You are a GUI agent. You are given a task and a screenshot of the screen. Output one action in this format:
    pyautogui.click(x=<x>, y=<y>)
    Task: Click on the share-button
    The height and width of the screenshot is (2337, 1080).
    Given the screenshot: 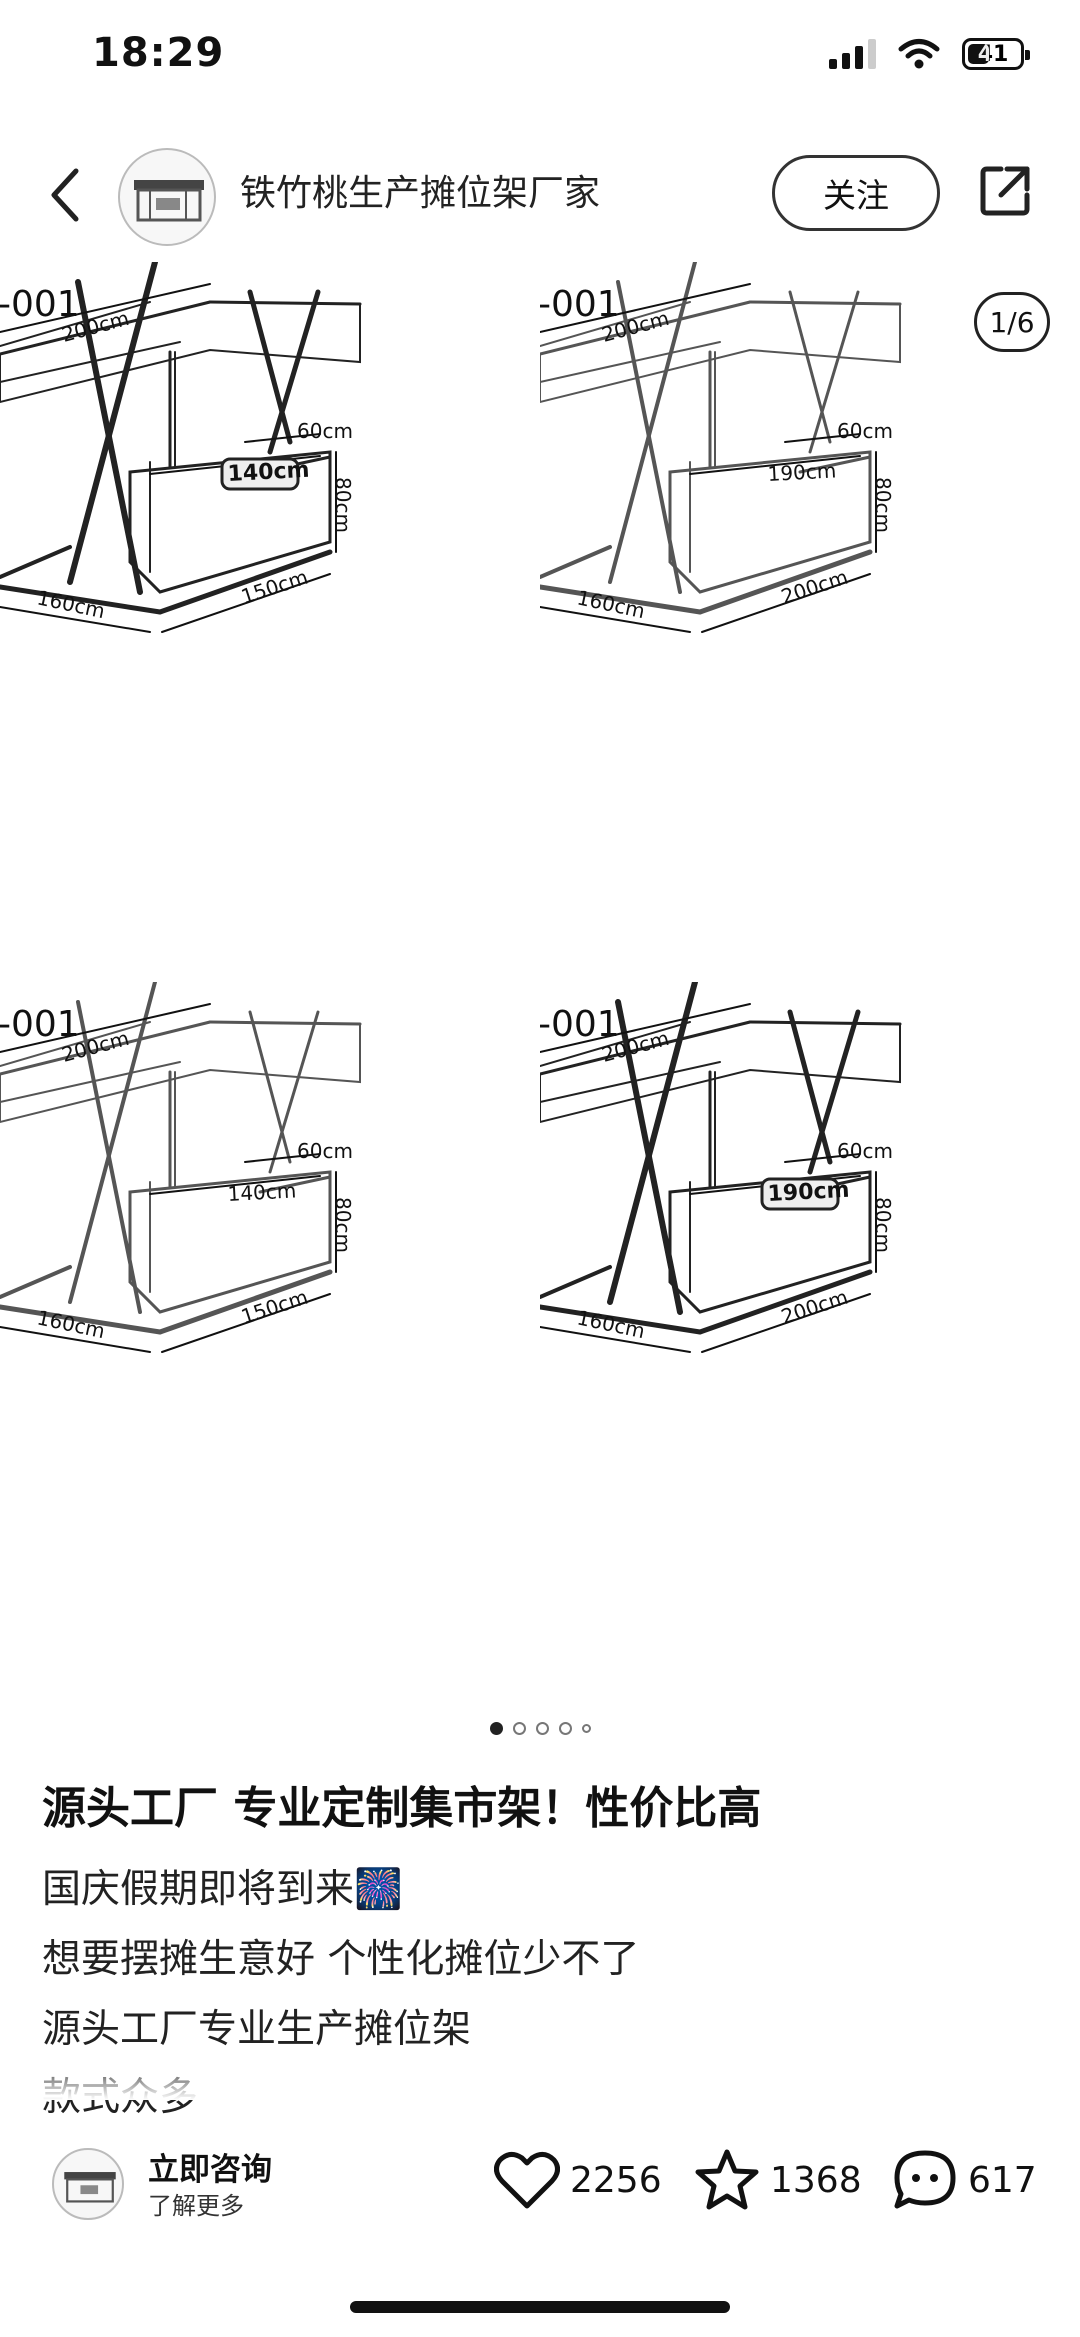 What is the action you would take?
    pyautogui.click(x=1005, y=191)
    